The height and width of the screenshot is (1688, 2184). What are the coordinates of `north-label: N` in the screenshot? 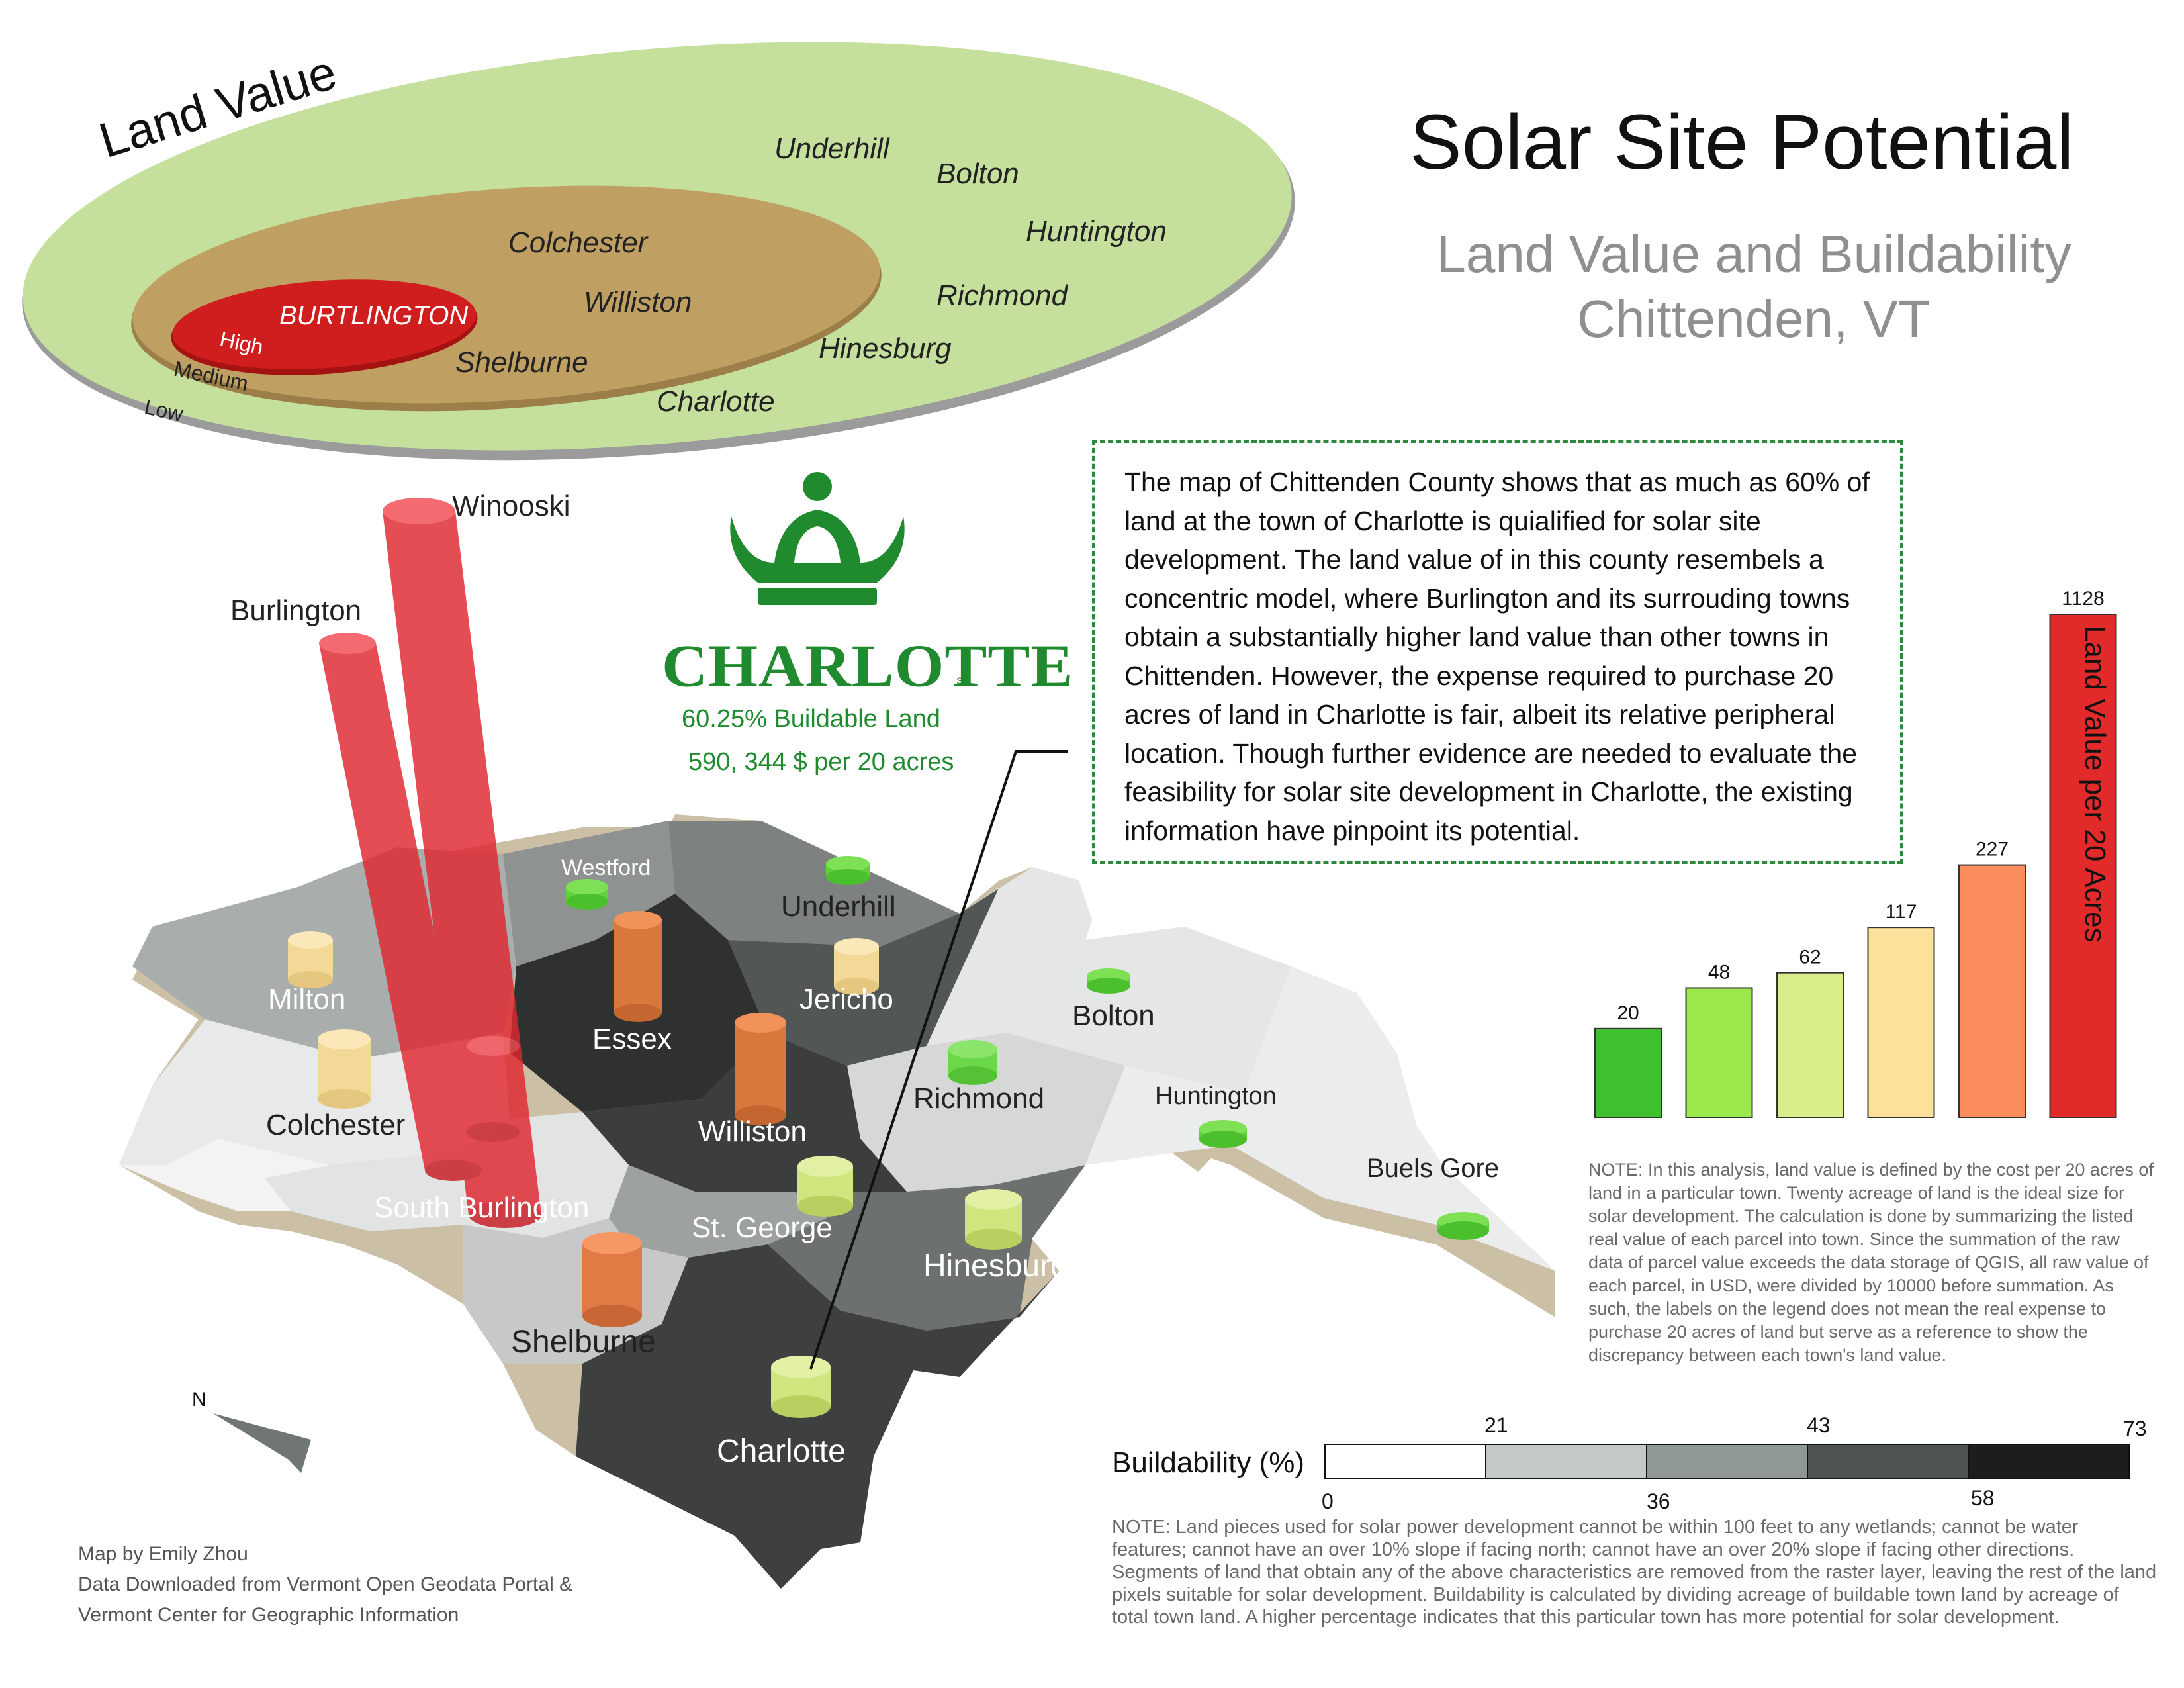 It's located at (199, 1400).